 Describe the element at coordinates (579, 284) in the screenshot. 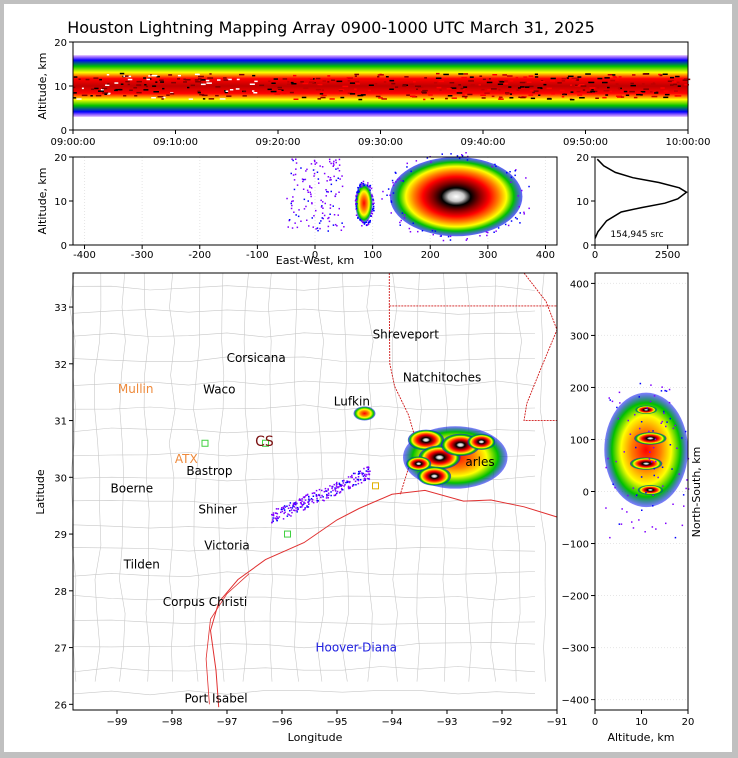

I see `north-south-ytick-label: 400` at that location.